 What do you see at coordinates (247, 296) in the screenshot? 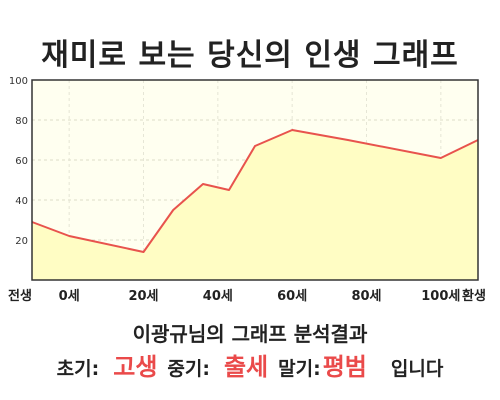
I see `x-axis-ticks: 전생 0세 20세 40세 60세 80세 100세 환생` at bounding box center [247, 296].